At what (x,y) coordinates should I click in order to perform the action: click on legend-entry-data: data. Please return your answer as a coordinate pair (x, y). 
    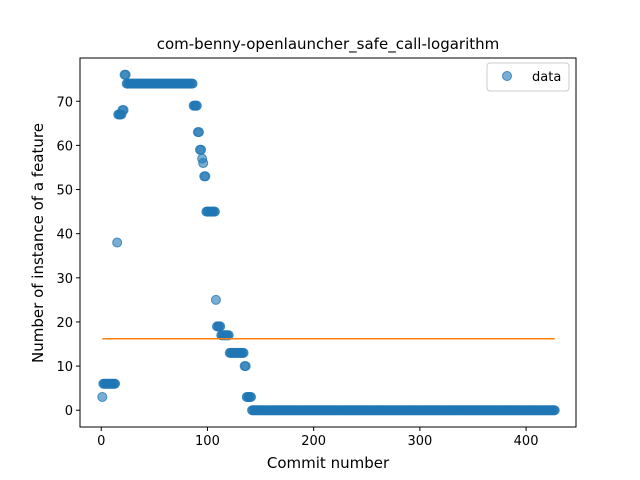
    Looking at the image, I should click on (546, 77).